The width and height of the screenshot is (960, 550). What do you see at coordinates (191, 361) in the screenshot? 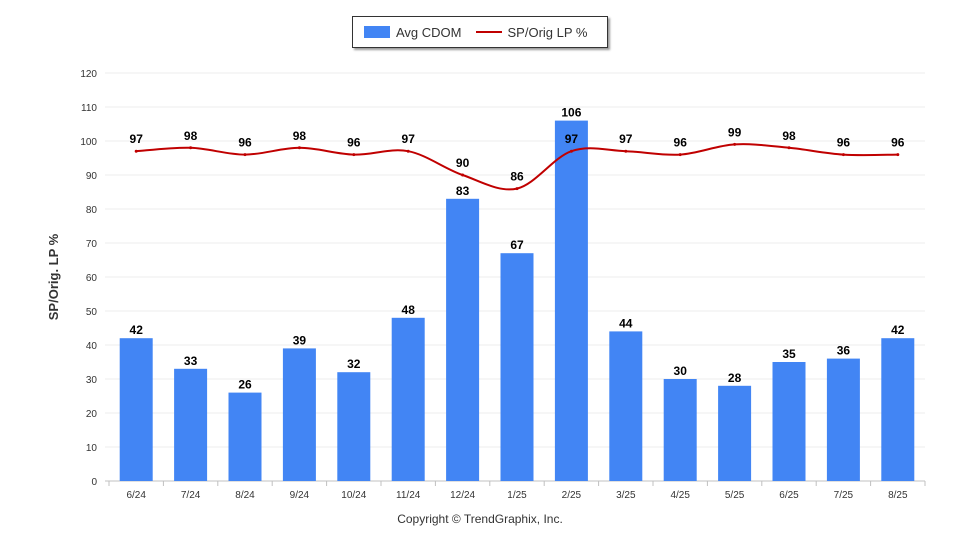
I see `bar-data-label: 33` at bounding box center [191, 361].